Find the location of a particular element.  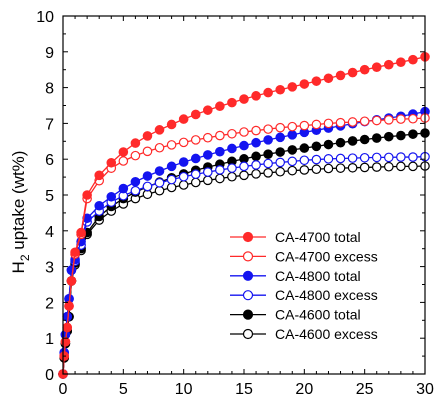

y-axis-label: H2 uptake (wt%) is located at coordinates (20, 212).